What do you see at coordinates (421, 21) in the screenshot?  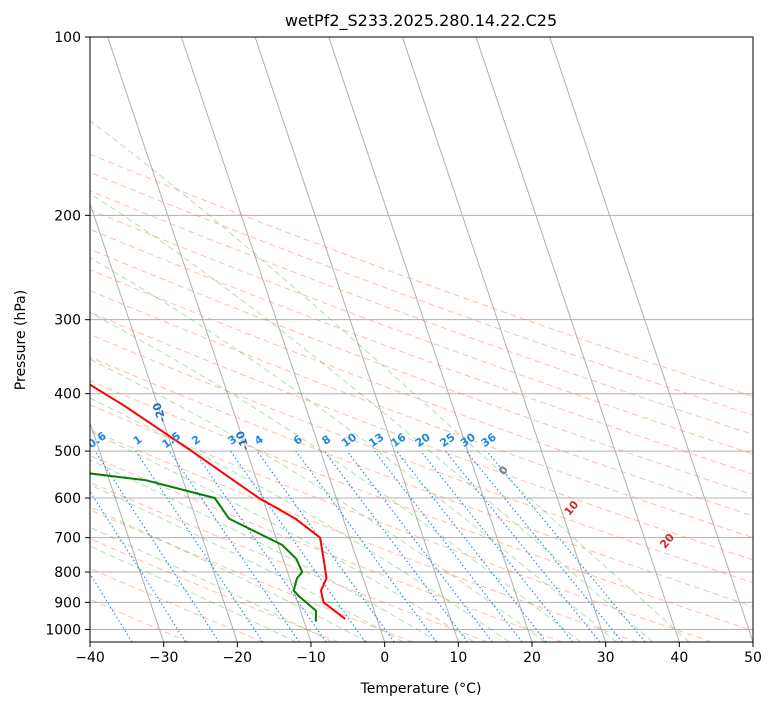 I see `chart-title: wetPf2_S233.2025.280.14.22.C25` at bounding box center [421, 21].